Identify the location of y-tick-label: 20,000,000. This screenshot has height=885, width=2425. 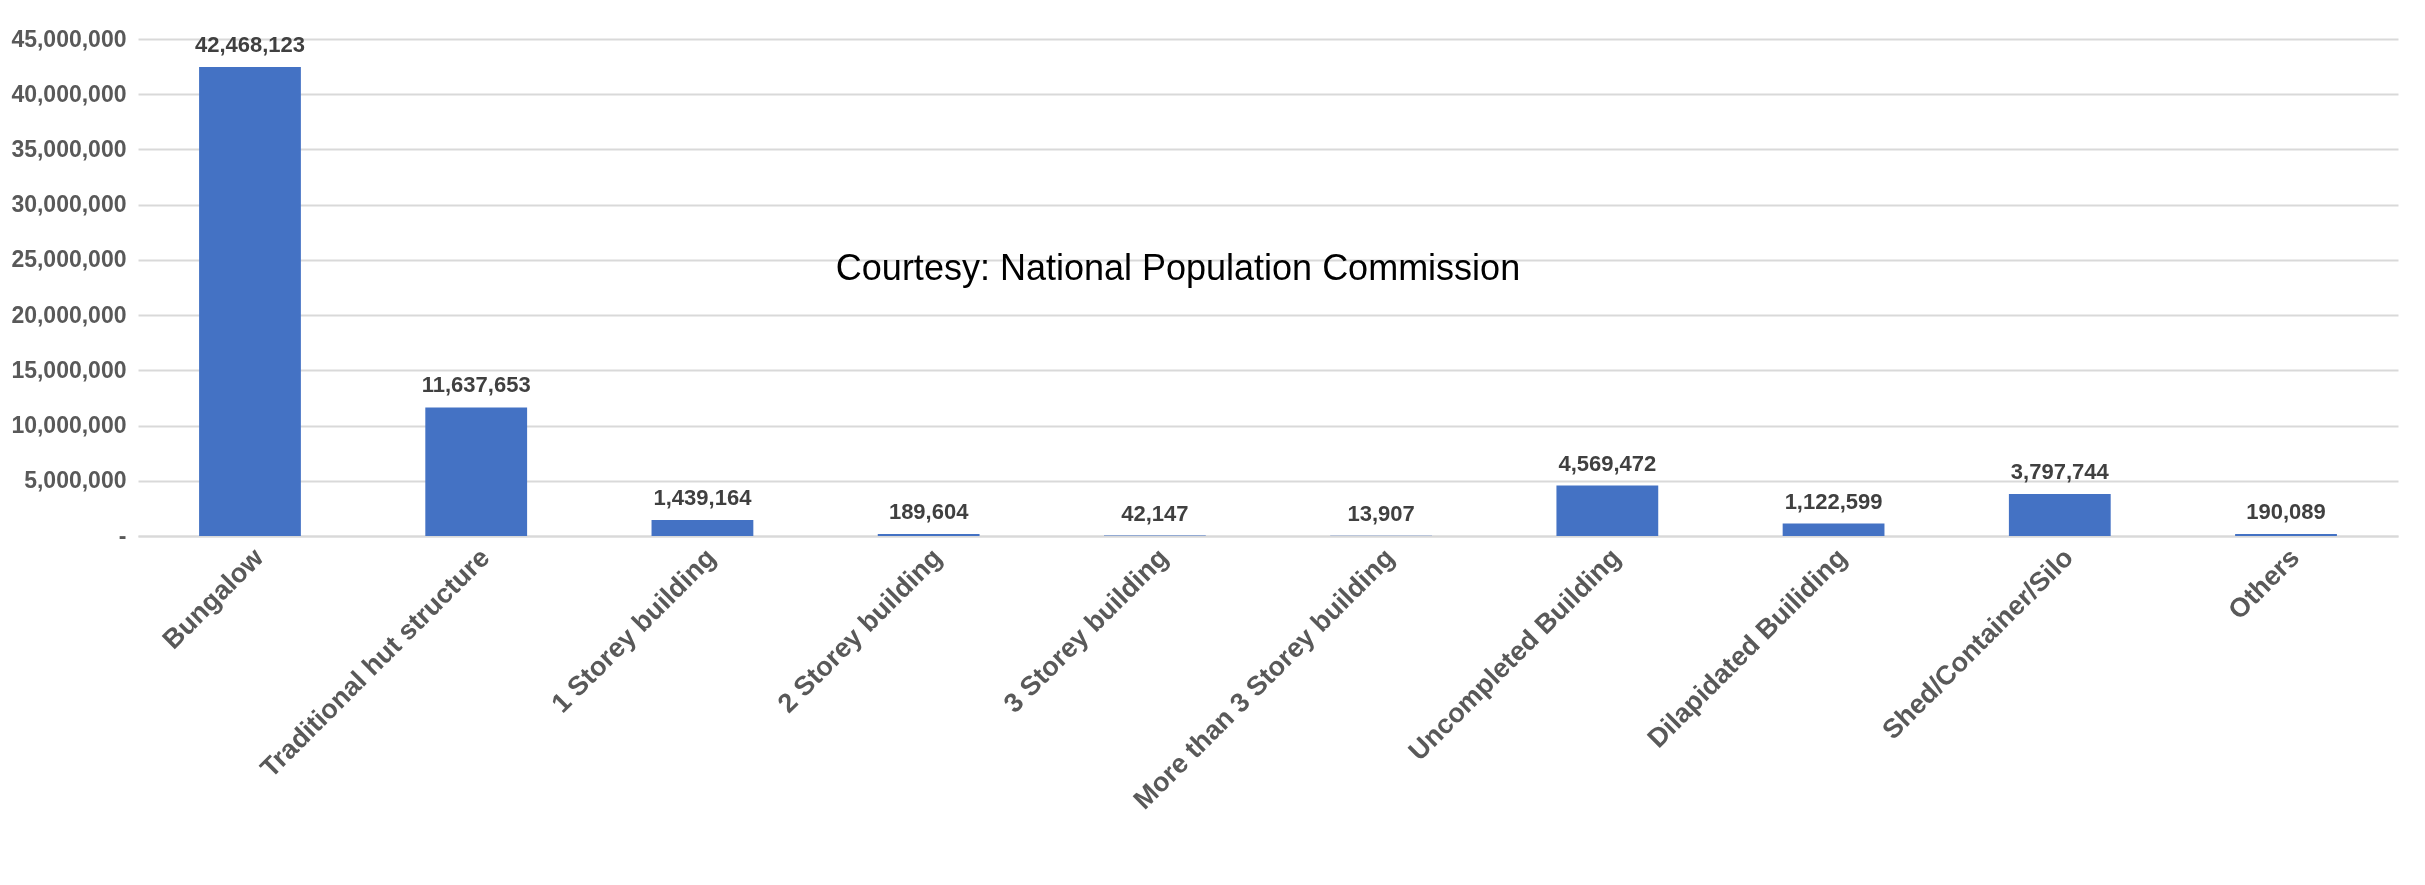
(69, 314).